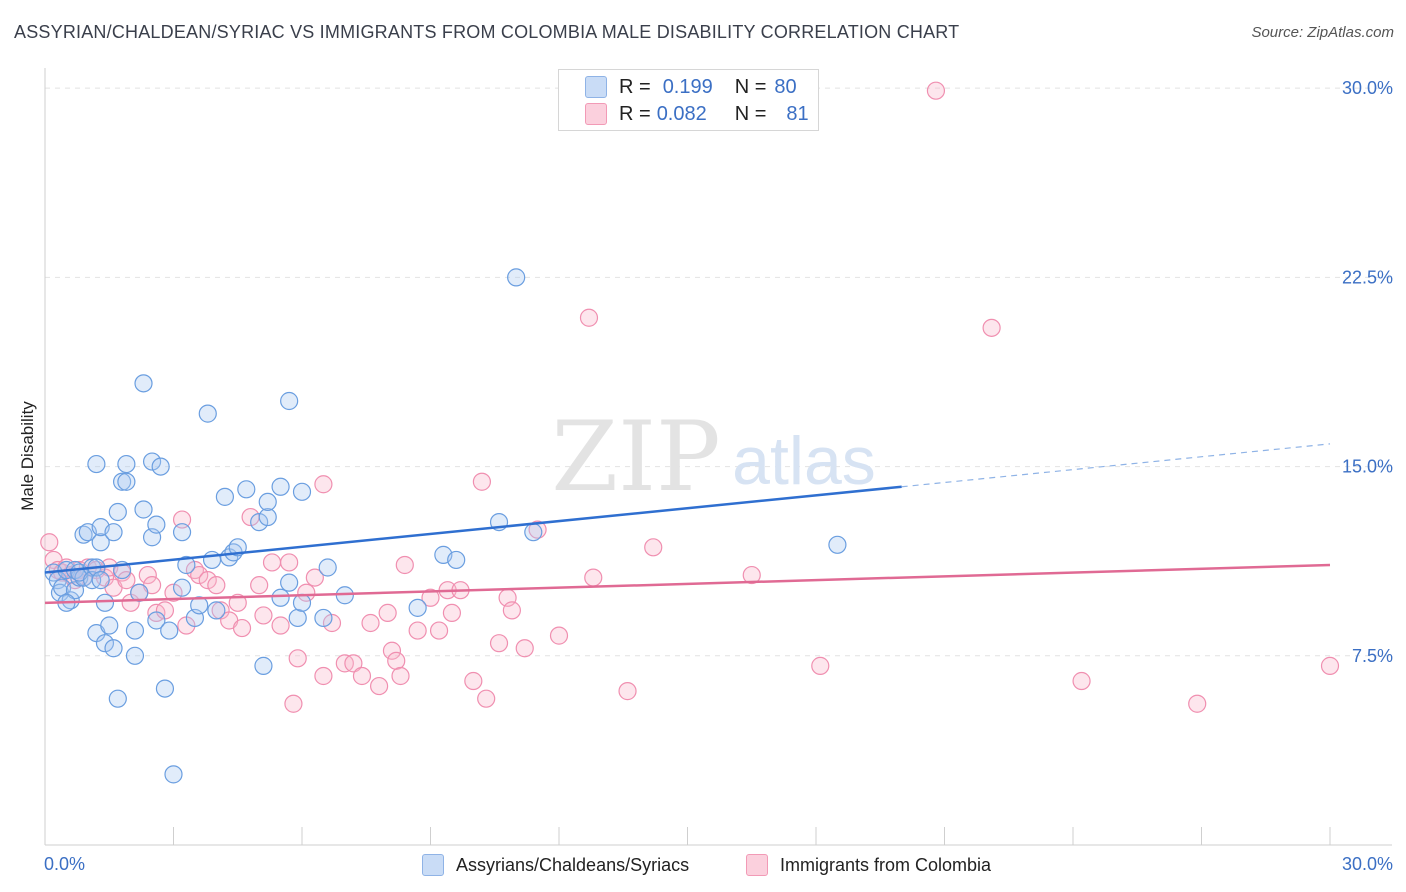 The height and width of the screenshot is (892, 1406). Describe the element at coordinates (1372, 656) in the screenshot. I see `y-tick-label: 7.5%` at that location.